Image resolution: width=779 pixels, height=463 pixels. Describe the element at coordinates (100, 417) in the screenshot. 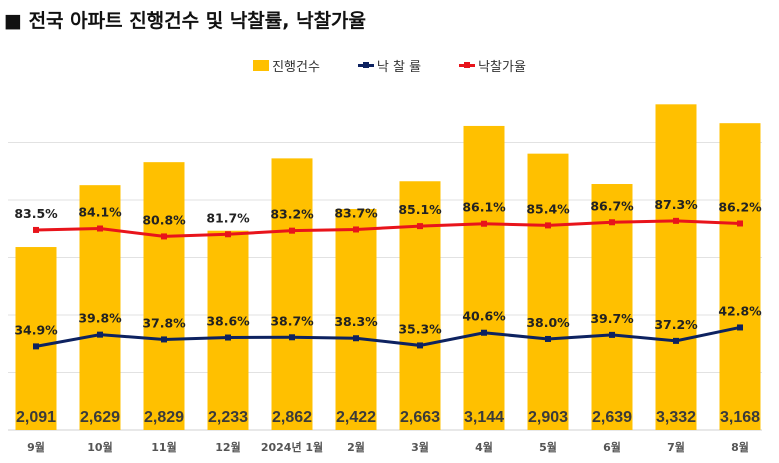

I see `bar-value-label: 2,629` at that location.